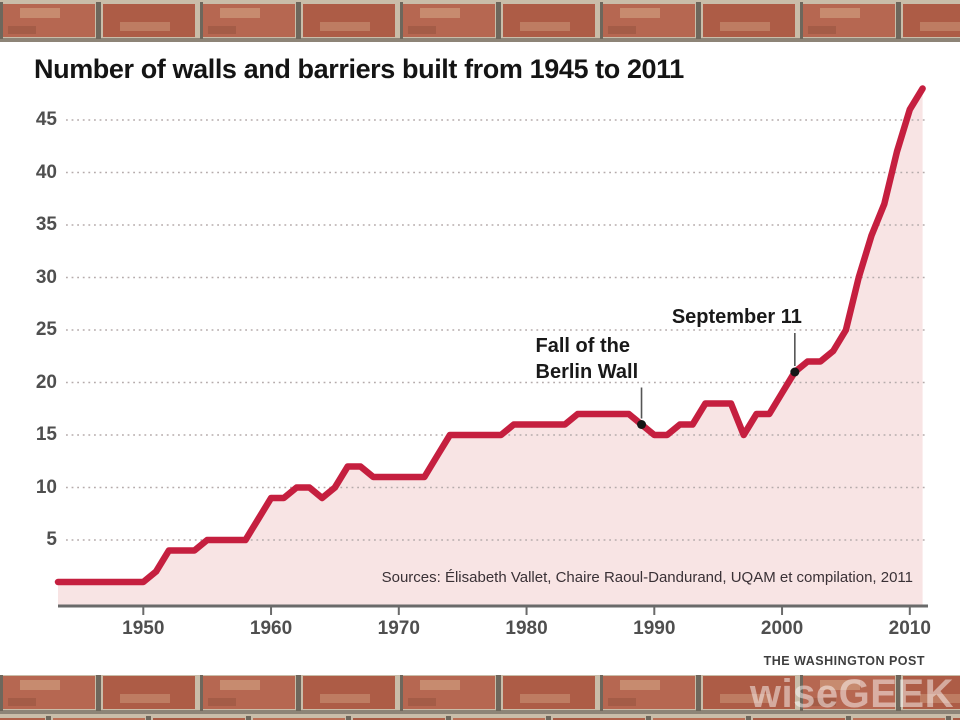 This screenshot has width=960, height=720. I want to click on wisegeek-watermark: wiseGEEK, so click(851, 694).